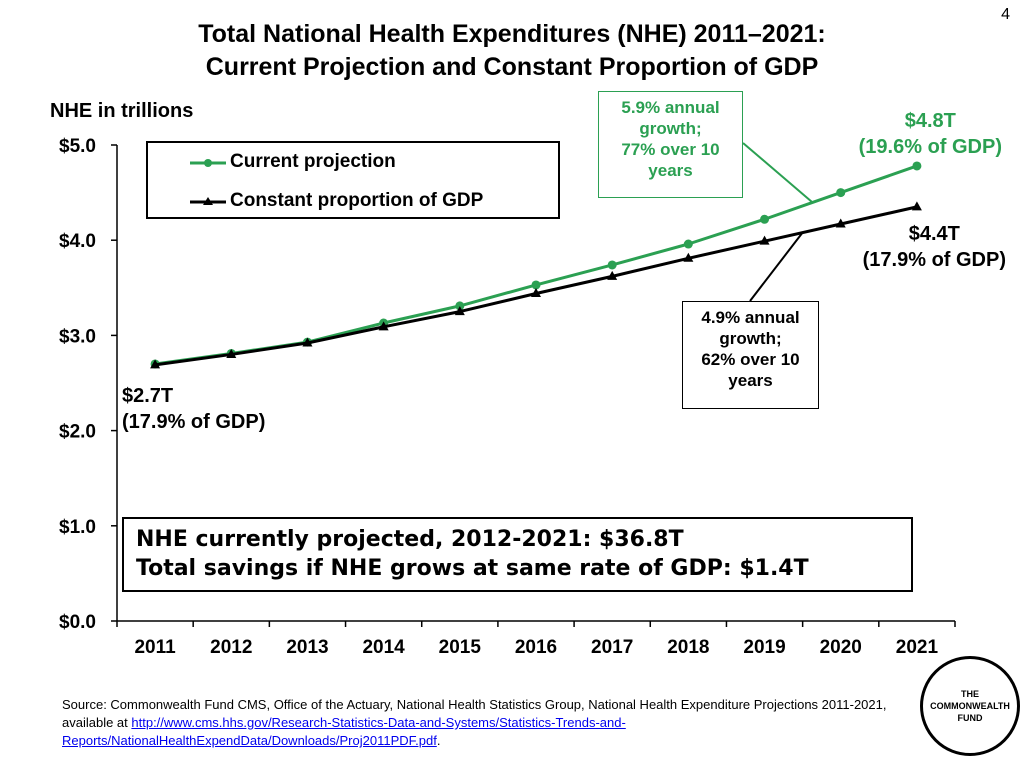  I want to click on commonwealth-fund-logo: THE COMMONWEALTH FUND, so click(970, 706).